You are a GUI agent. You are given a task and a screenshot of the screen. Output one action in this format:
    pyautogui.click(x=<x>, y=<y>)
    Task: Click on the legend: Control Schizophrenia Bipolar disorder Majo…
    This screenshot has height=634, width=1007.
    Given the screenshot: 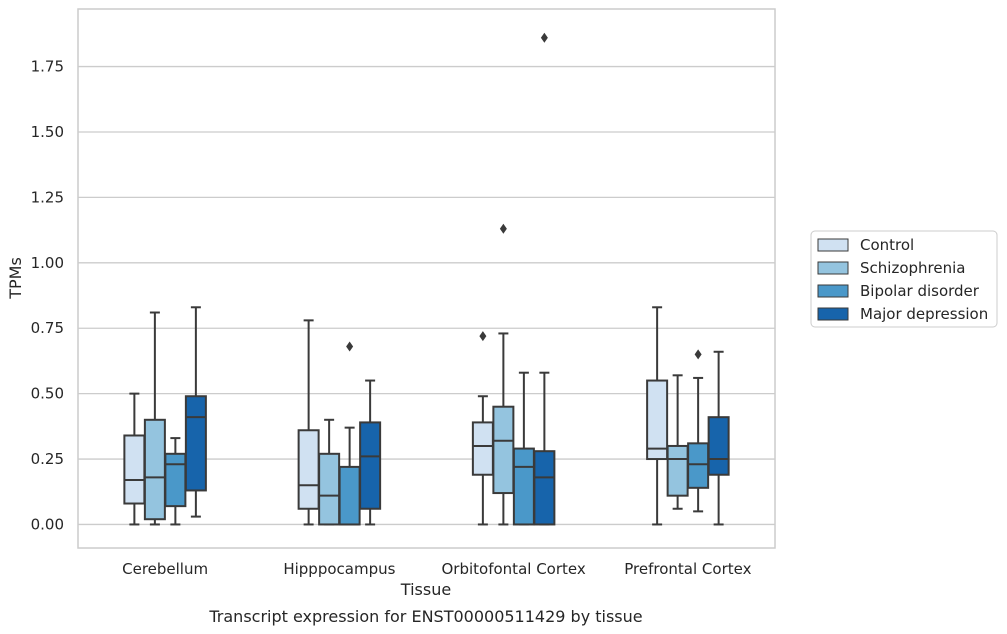 What is the action you would take?
    pyautogui.click(x=904, y=279)
    